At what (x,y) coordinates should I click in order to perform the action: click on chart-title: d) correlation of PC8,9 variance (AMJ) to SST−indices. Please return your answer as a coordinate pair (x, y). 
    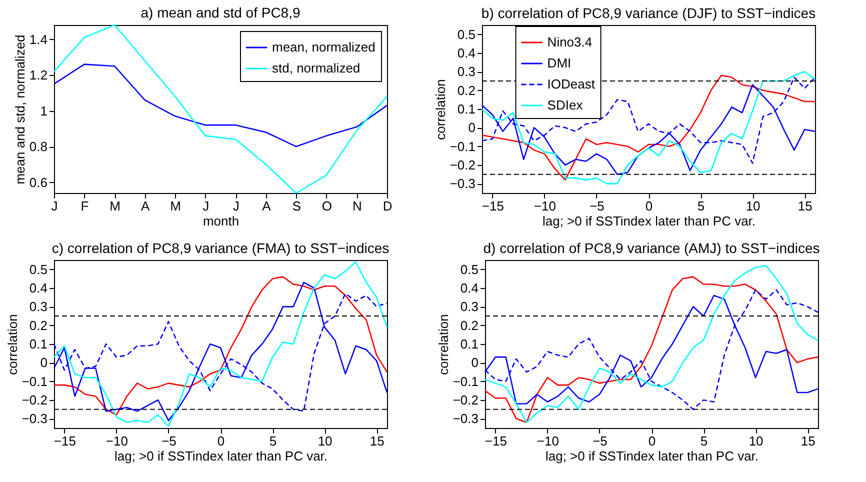
    Looking at the image, I should click on (651, 248).